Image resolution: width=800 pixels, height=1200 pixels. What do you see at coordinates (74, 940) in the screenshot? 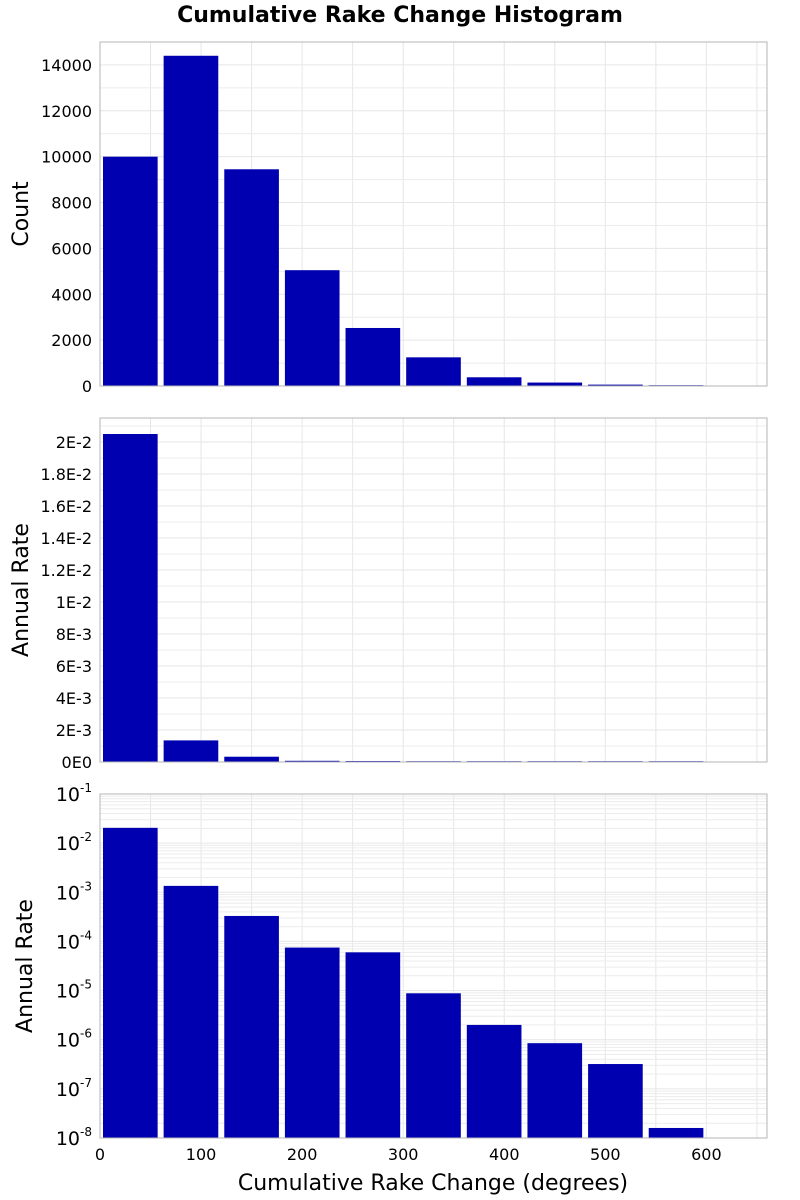
I see `y-tick-label: 10⁻⁴` at bounding box center [74, 940].